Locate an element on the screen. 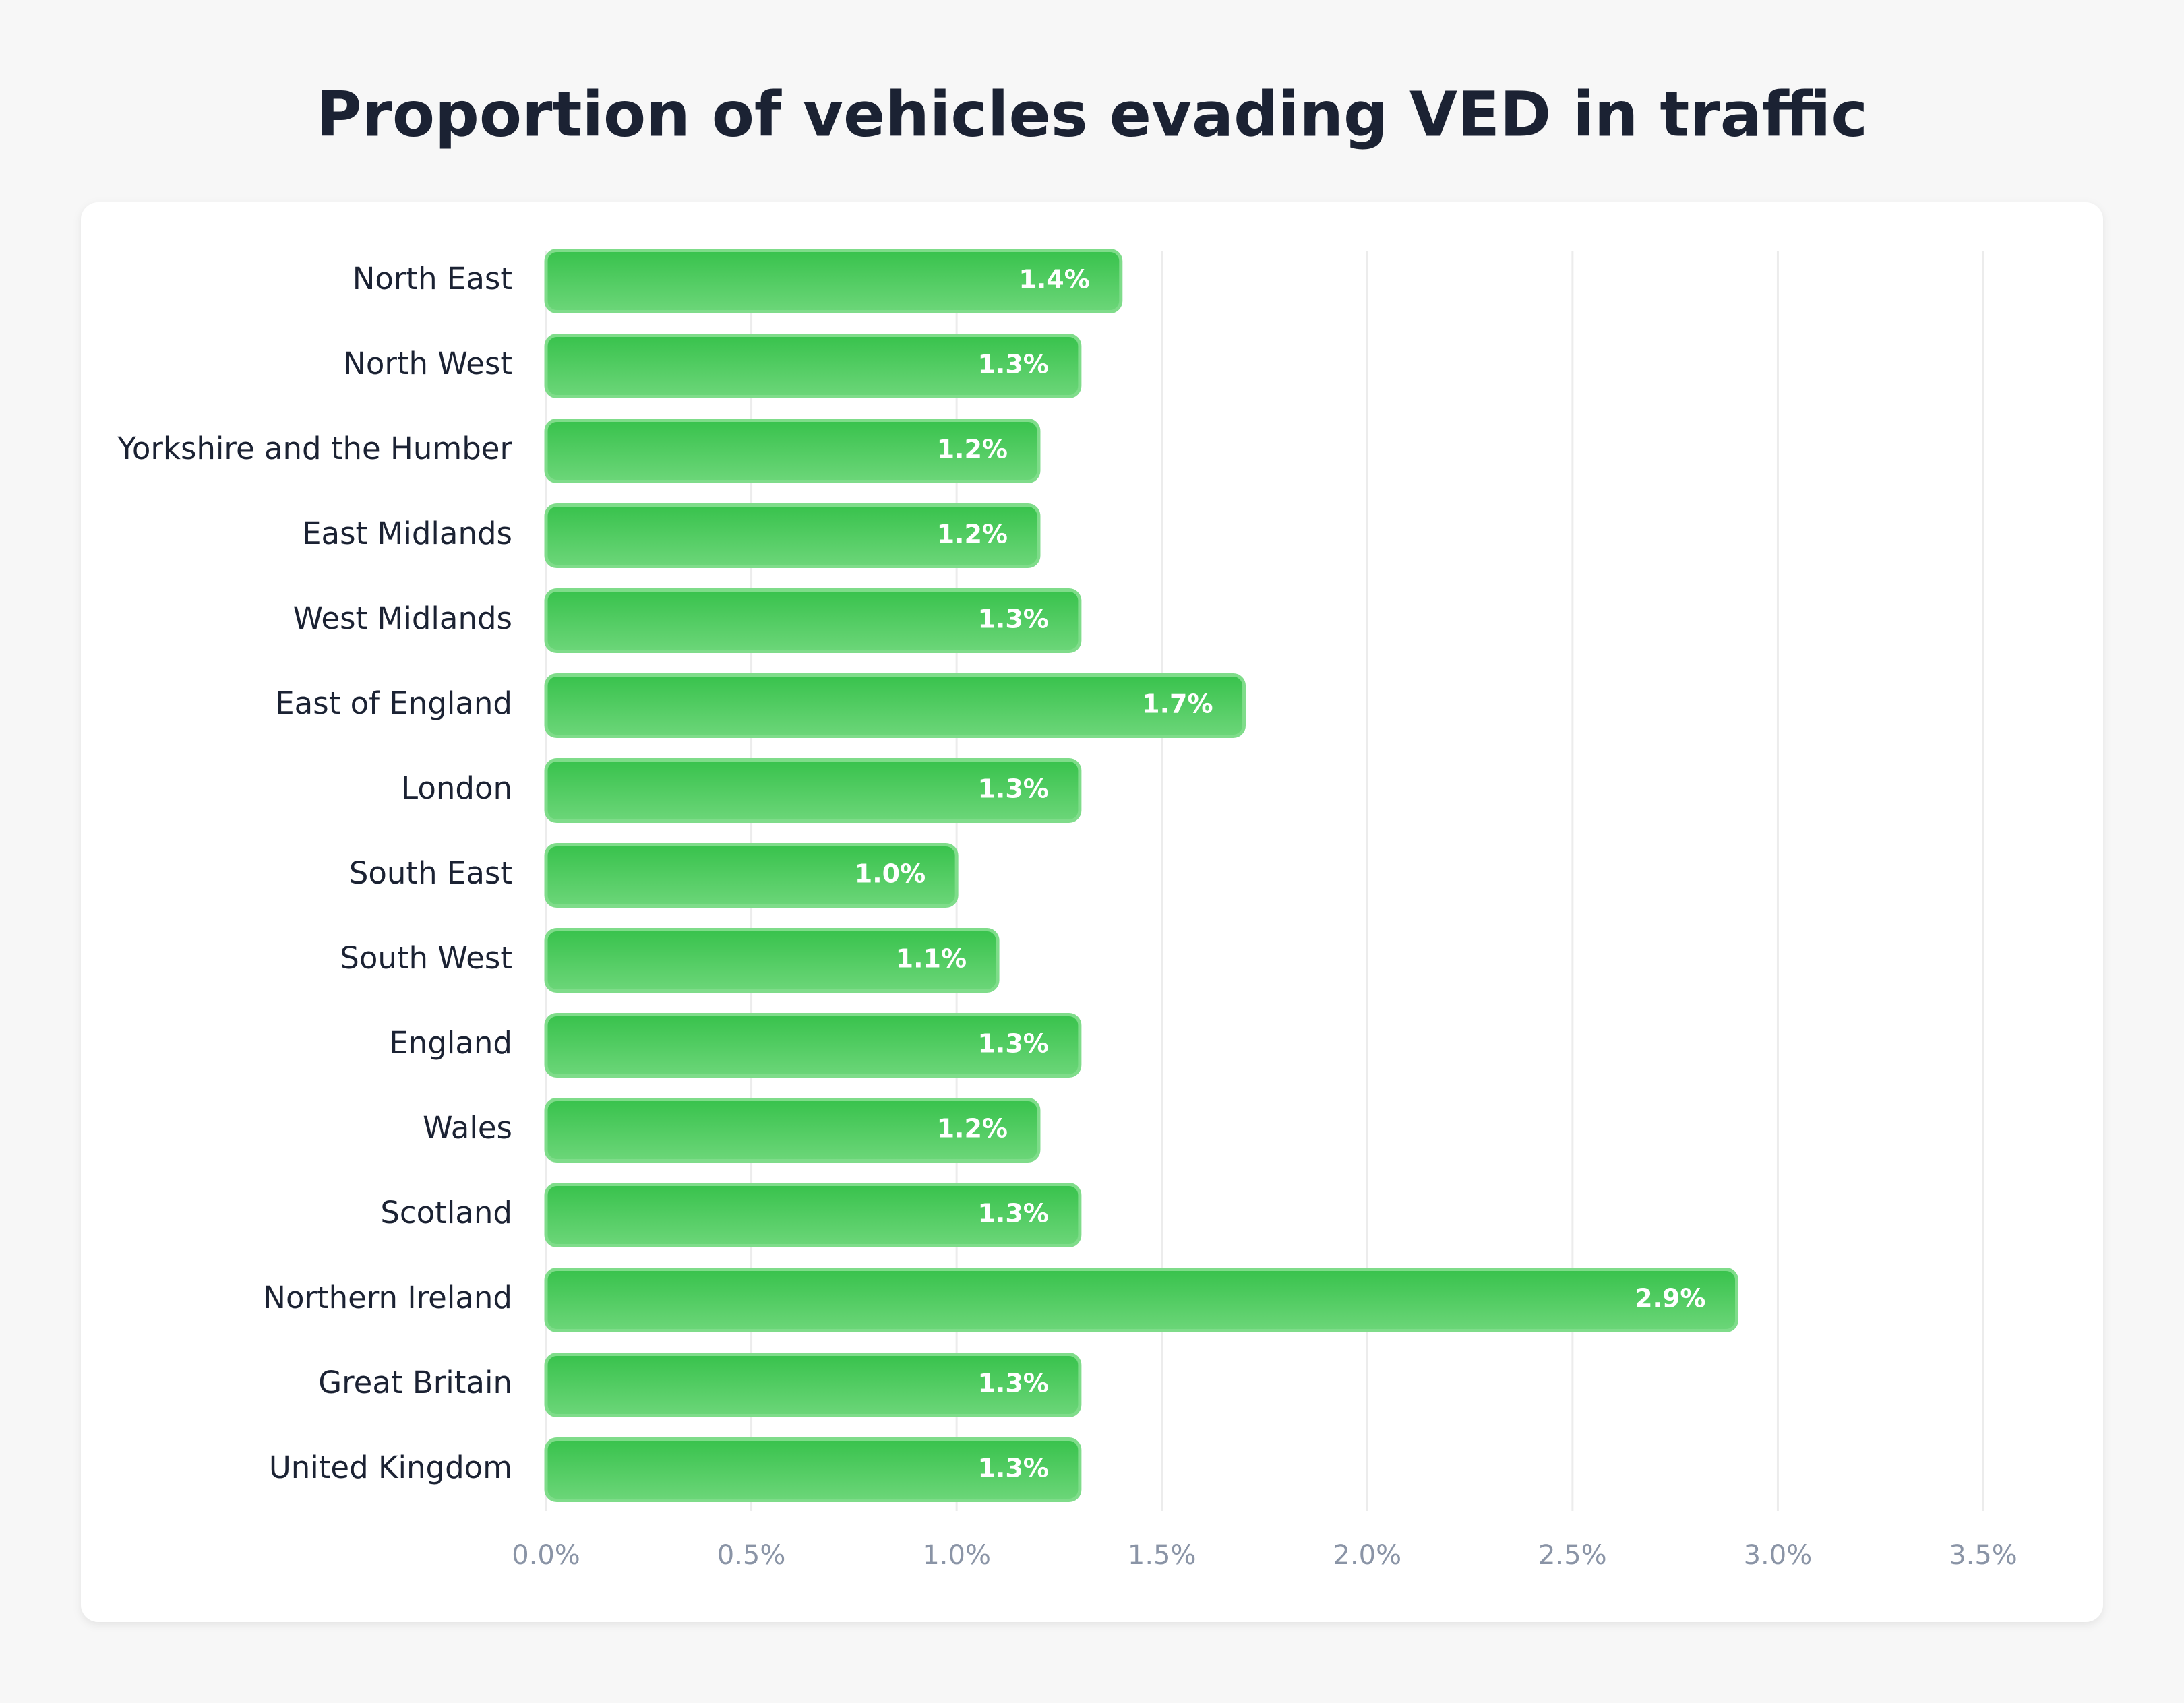 The image size is (2184, 1703). y-tick-label: United Kingdom is located at coordinates (390, 1467).